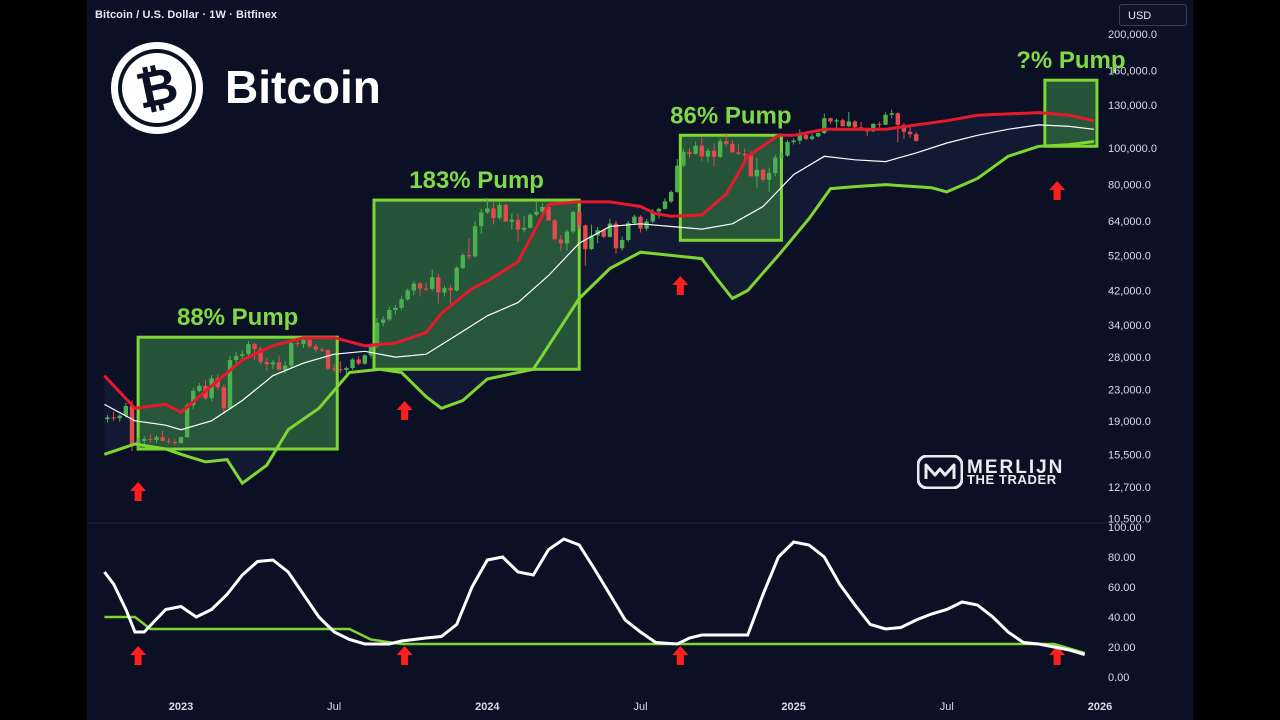 The image size is (1280, 720). What do you see at coordinates (1129, 488) in the screenshot?
I see `price-tick-label: 12,700.0` at bounding box center [1129, 488].